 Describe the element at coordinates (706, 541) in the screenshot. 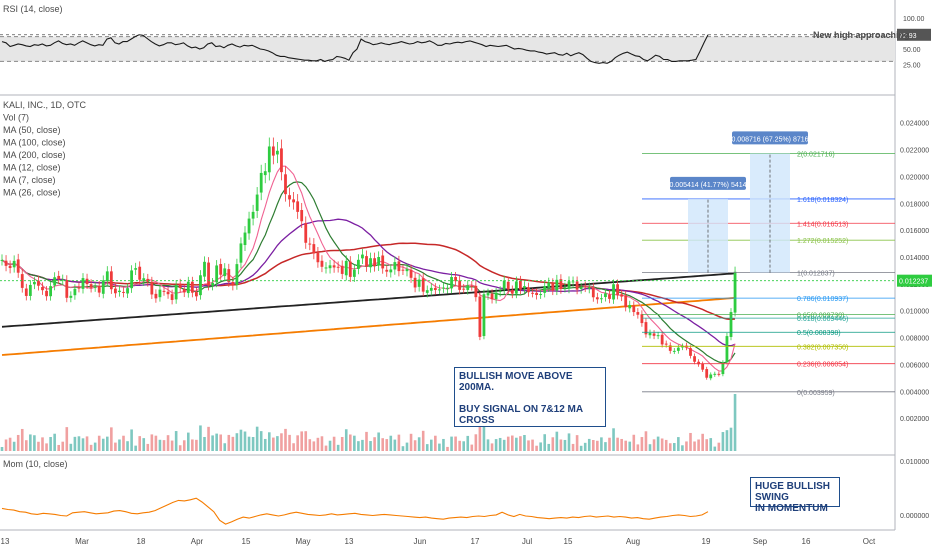

I see `time-tick-label: 19` at that location.